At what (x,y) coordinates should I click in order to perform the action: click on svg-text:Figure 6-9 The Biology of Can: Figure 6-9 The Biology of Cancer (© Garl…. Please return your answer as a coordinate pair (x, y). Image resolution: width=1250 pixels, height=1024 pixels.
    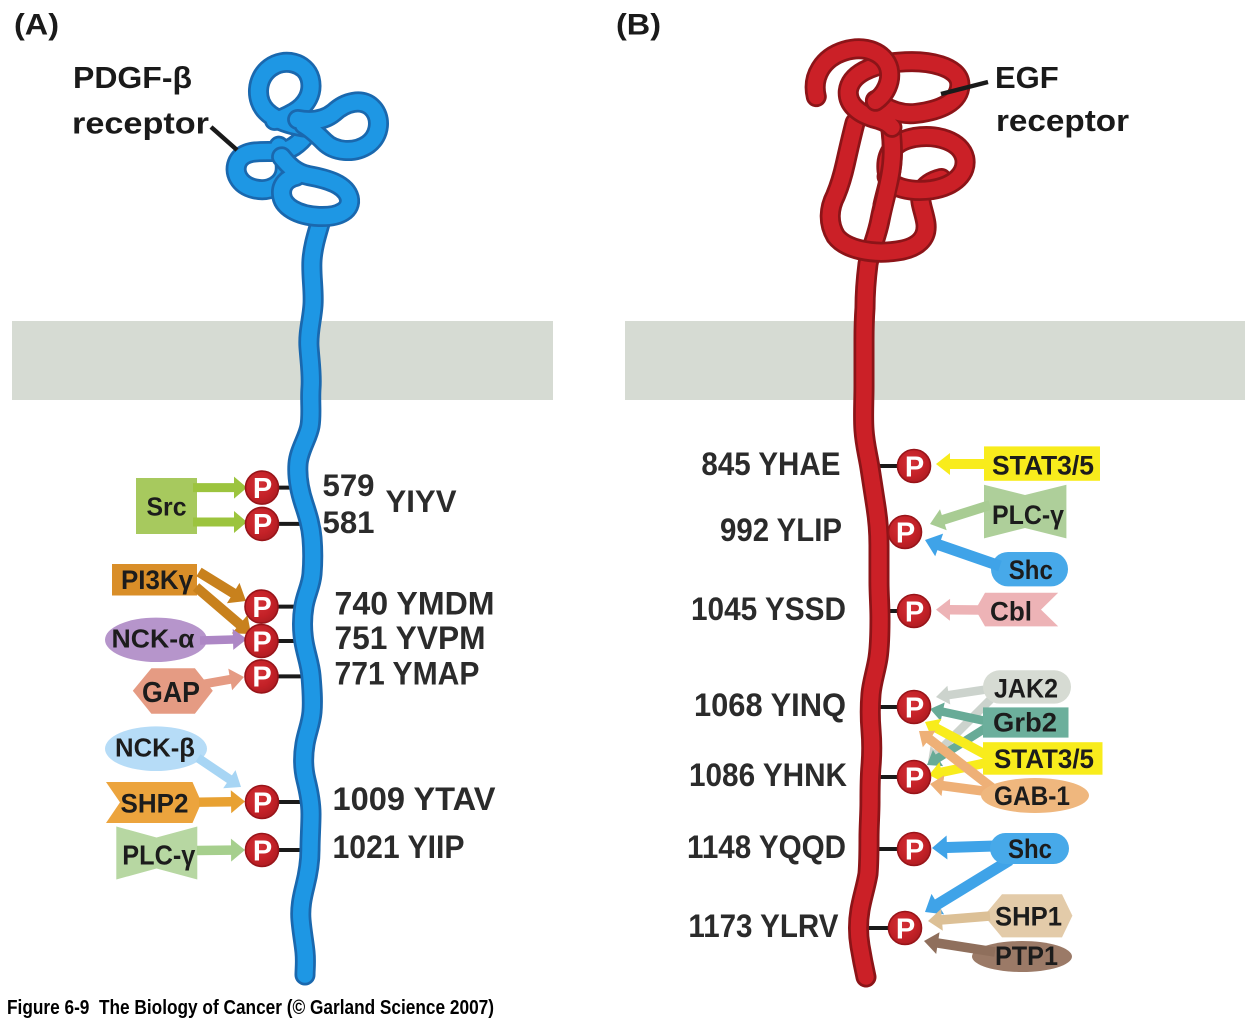
    Looking at the image, I should click on (250, 1008).